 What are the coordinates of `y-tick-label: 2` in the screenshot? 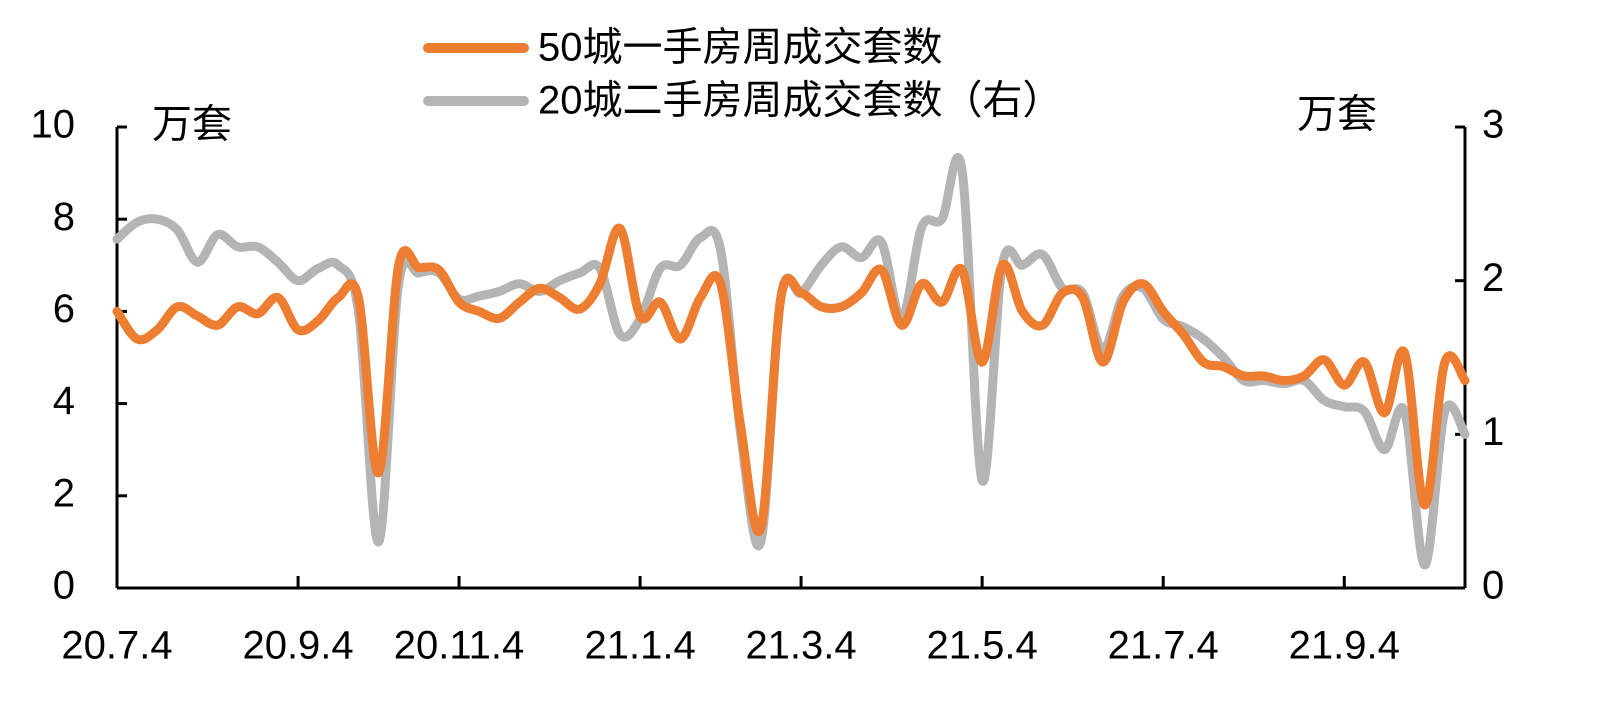 It's located at (64, 493).